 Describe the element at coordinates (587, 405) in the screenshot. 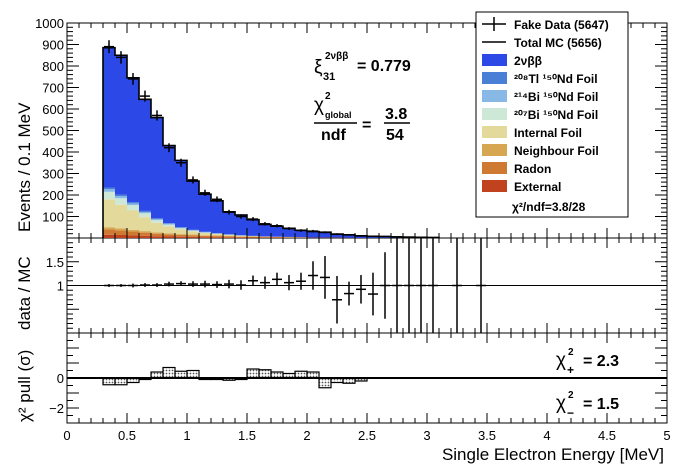

I see `chi-minus-annotation: χ 2 − = 1.5` at that location.